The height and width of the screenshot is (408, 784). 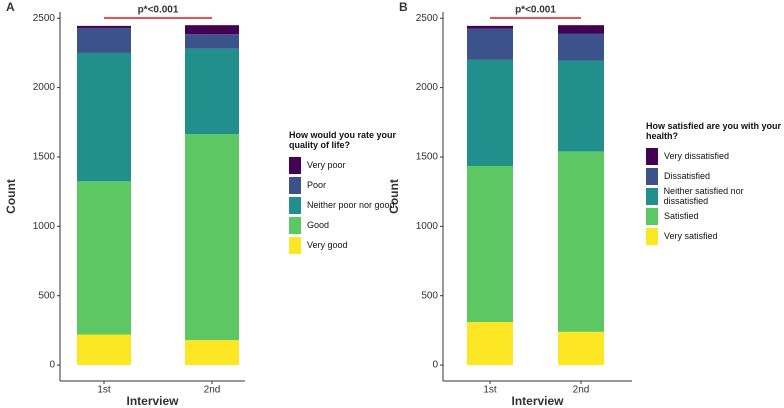 I want to click on legend-label: Good, so click(x=318, y=225).